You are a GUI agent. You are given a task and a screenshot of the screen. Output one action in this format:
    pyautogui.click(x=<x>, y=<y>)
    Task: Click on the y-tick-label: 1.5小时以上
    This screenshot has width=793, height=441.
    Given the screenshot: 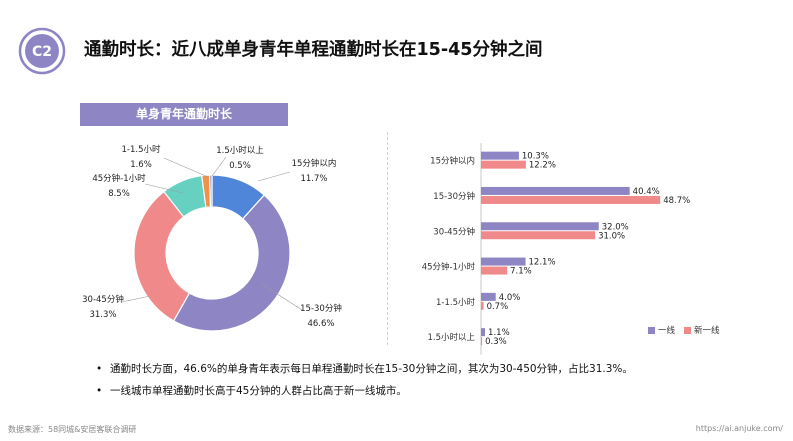 What is the action you would take?
    pyautogui.click(x=451, y=337)
    